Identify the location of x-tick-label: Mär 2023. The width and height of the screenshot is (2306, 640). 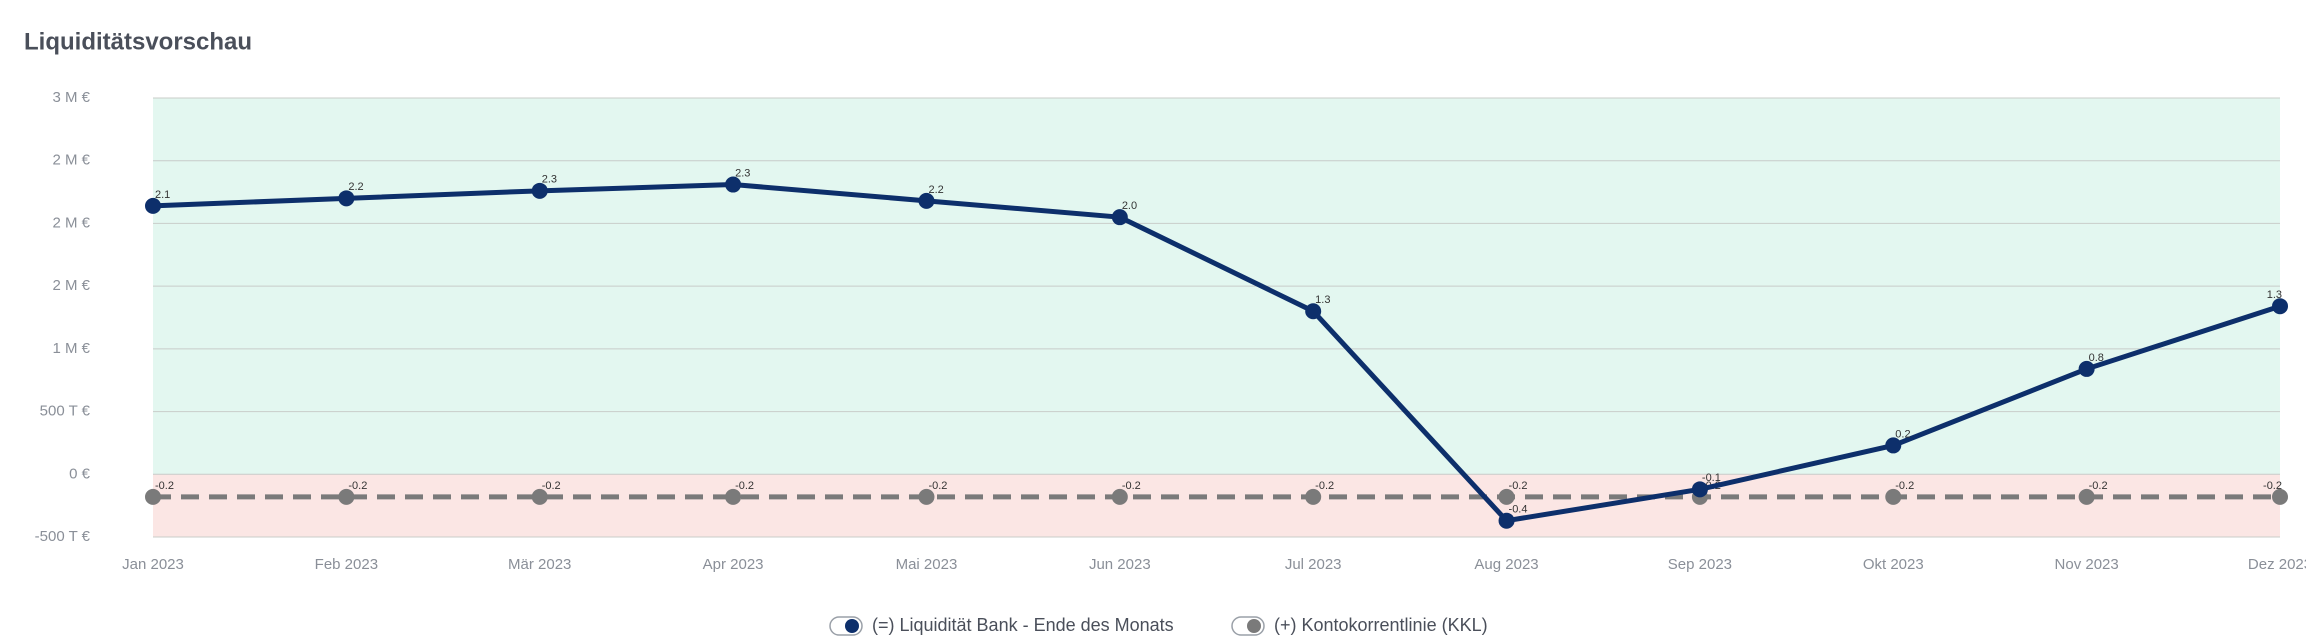
(539, 564).